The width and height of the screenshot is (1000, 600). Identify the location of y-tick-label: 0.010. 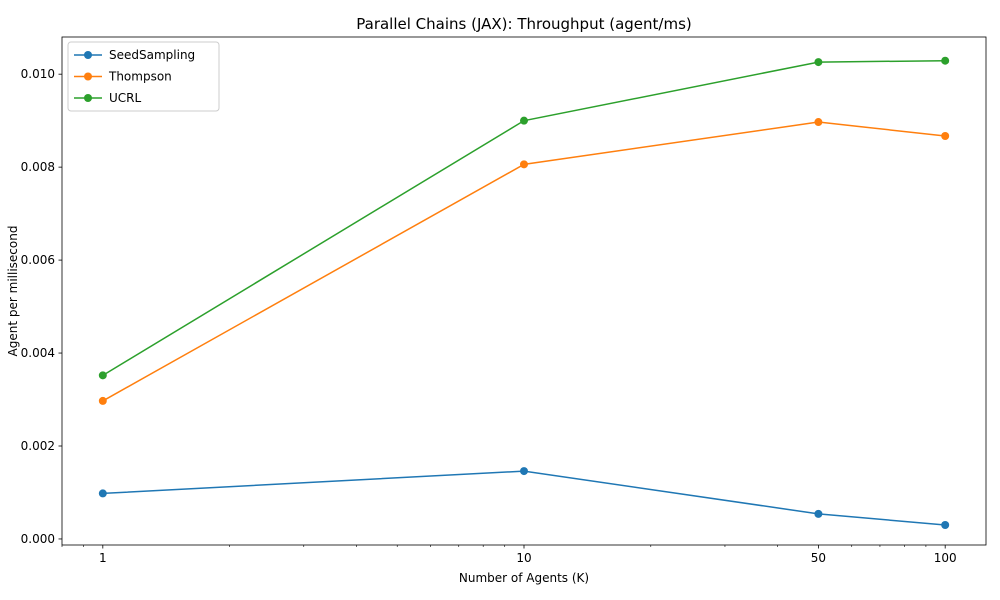
(38, 74).